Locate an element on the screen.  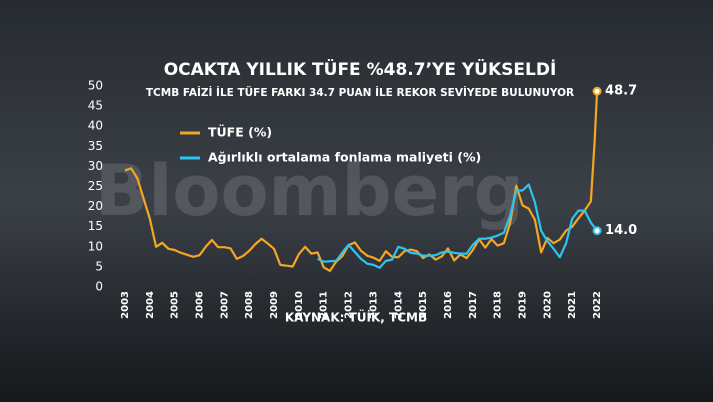
x-tick-label: 2004 is located at coordinates (150, 305).